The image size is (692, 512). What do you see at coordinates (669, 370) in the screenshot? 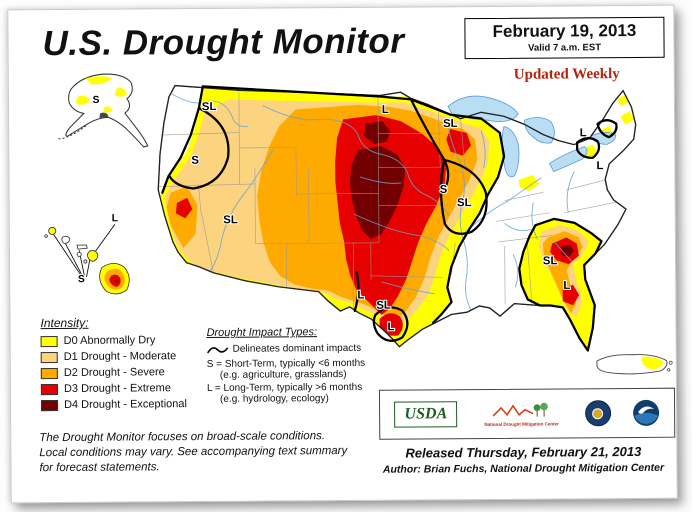
I see `vieques-island` at bounding box center [669, 370].